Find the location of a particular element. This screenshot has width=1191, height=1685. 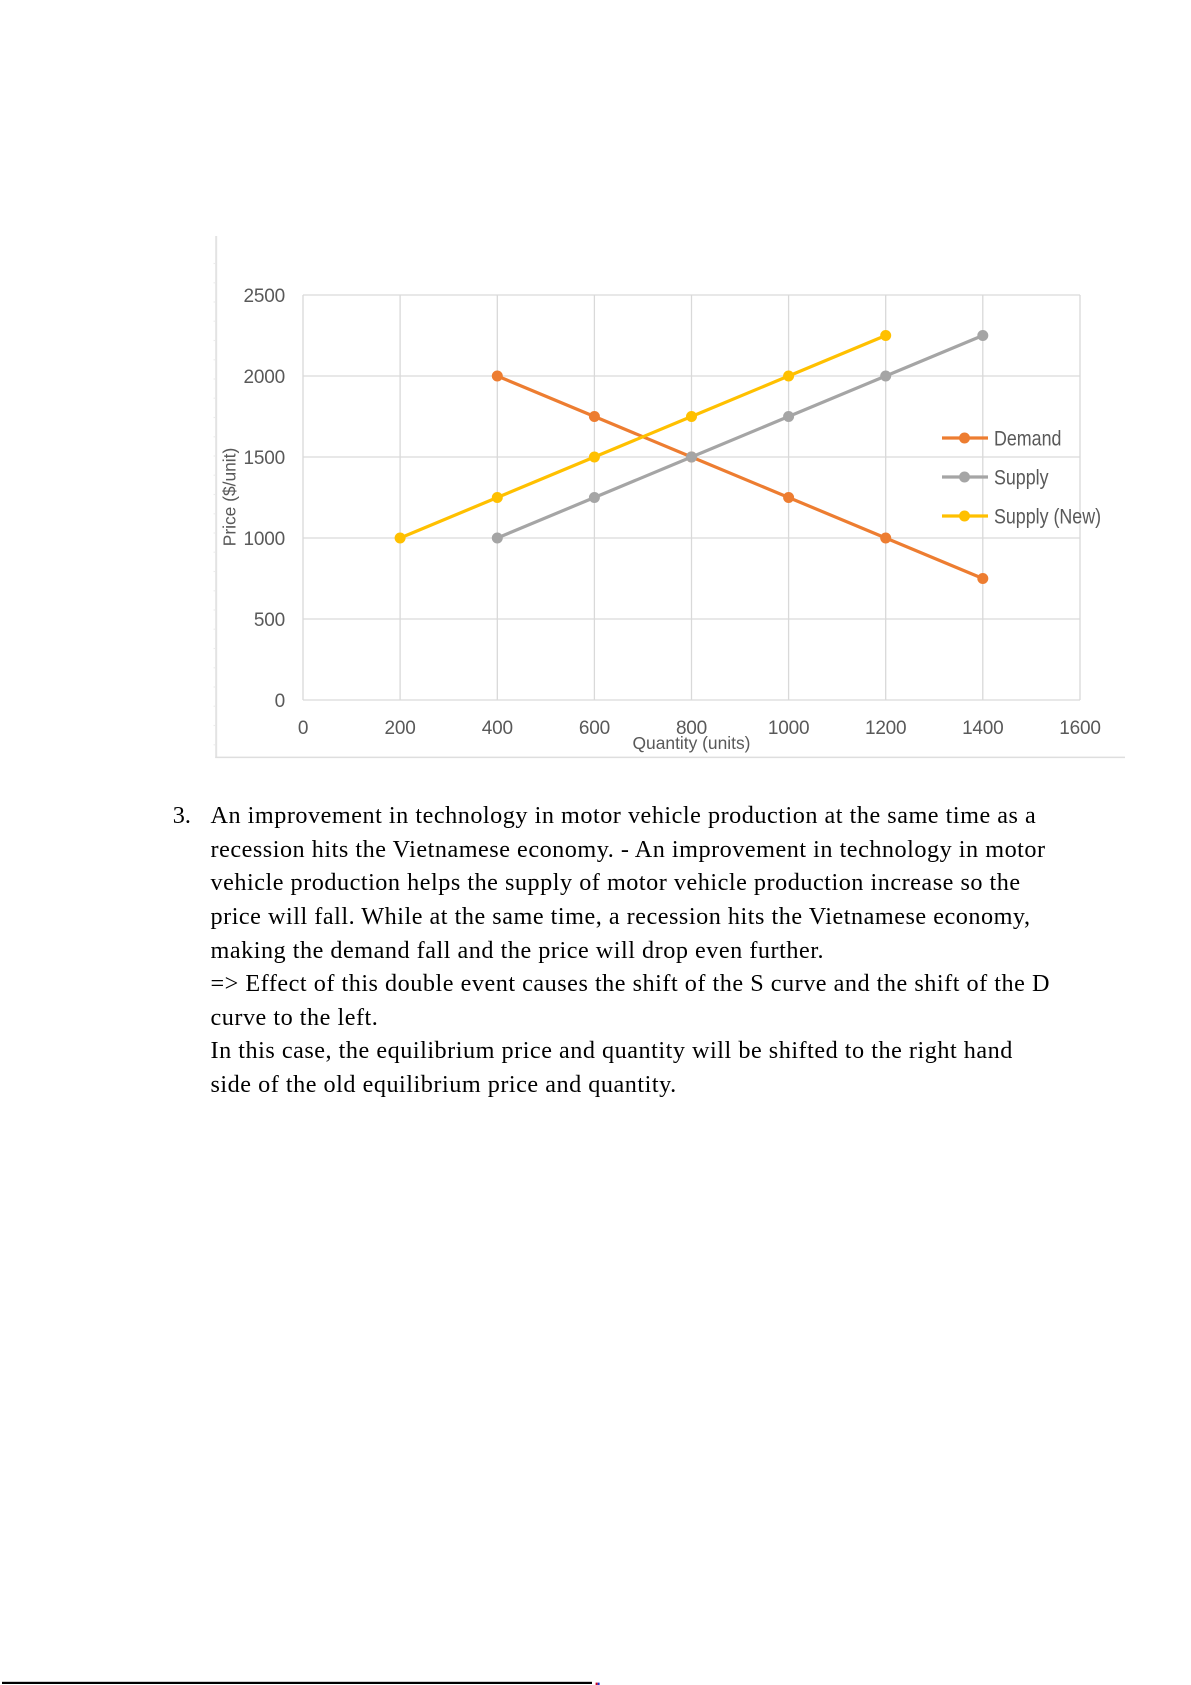

svg-text: Demand is located at coordinates (1027, 439).